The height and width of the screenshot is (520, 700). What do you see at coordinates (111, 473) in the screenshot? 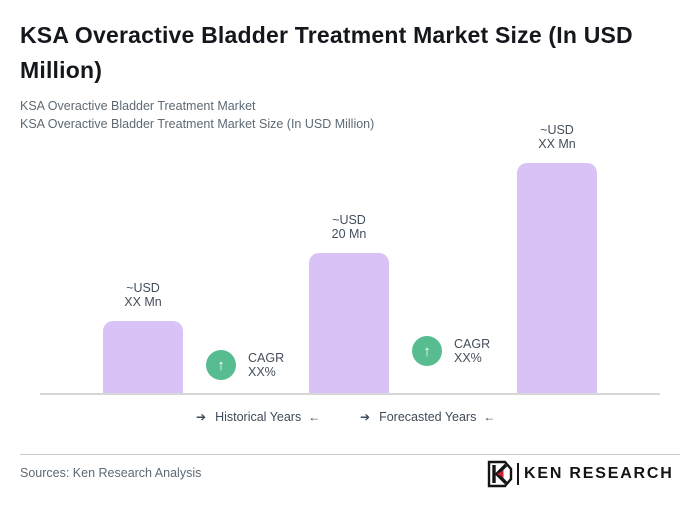
I see `sources-text: Sources: Ken Research Analysis` at bounding box center [111, 473].